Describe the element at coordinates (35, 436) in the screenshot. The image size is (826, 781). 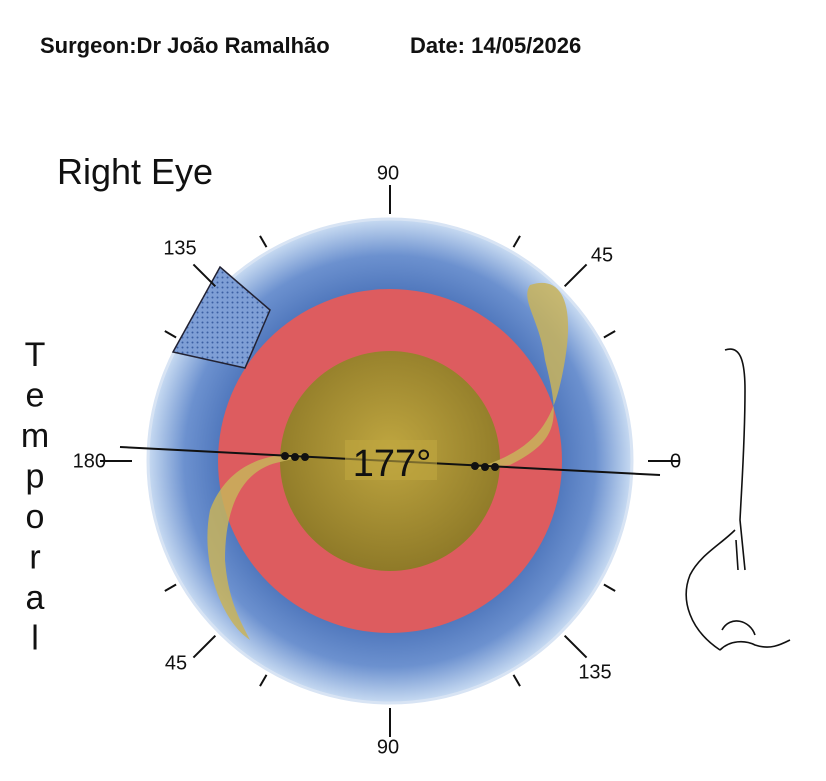
I see `side-letter: m` at that location.